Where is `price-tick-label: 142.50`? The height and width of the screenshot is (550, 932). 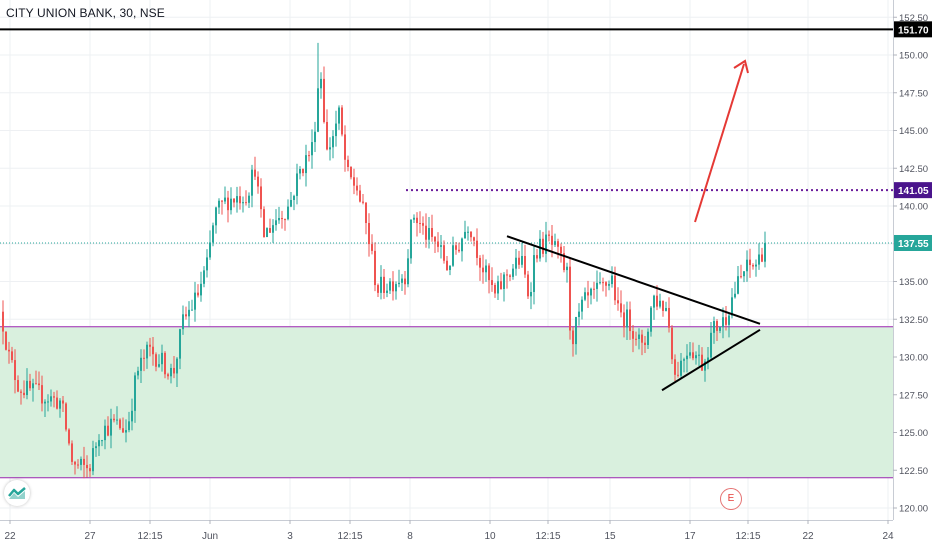
price-tick-label: 142.50 is located at coordinates (913, 169).